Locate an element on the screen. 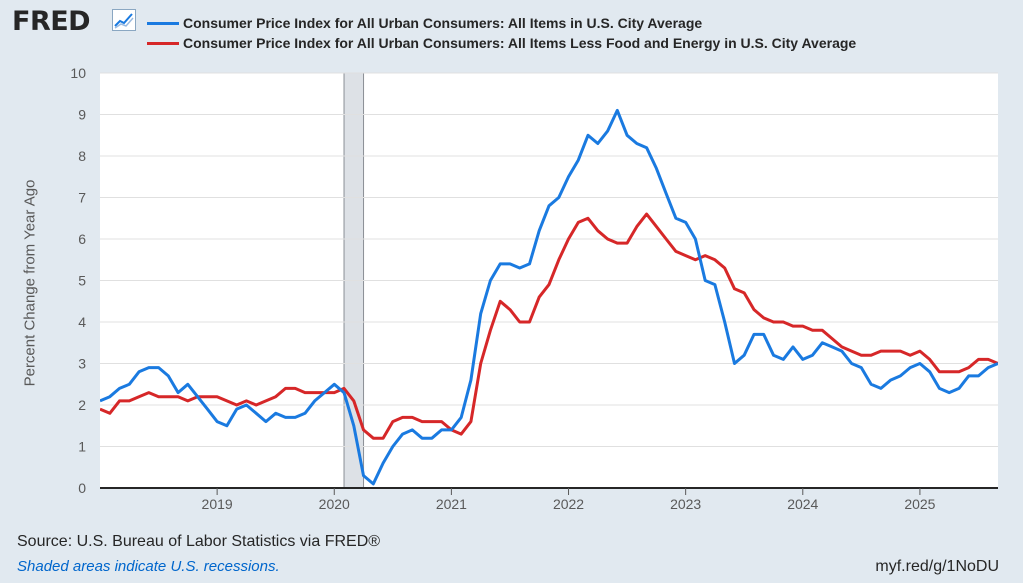 This screenshot has width=1023, height=583. x-tick-label: 2023 is located at coordinates (685, 504).